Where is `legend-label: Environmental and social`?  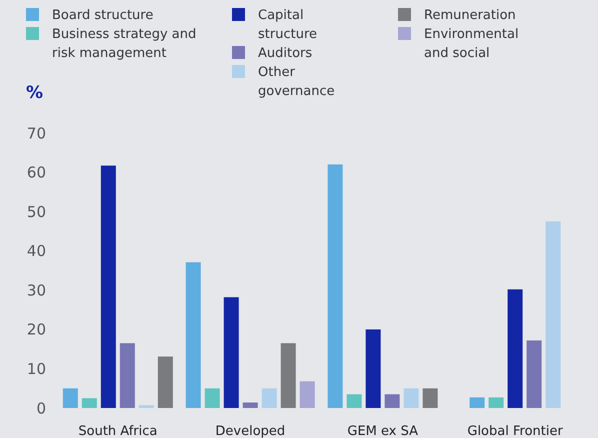 legend-label: Environmental and social is located at coordinates (471, 44).